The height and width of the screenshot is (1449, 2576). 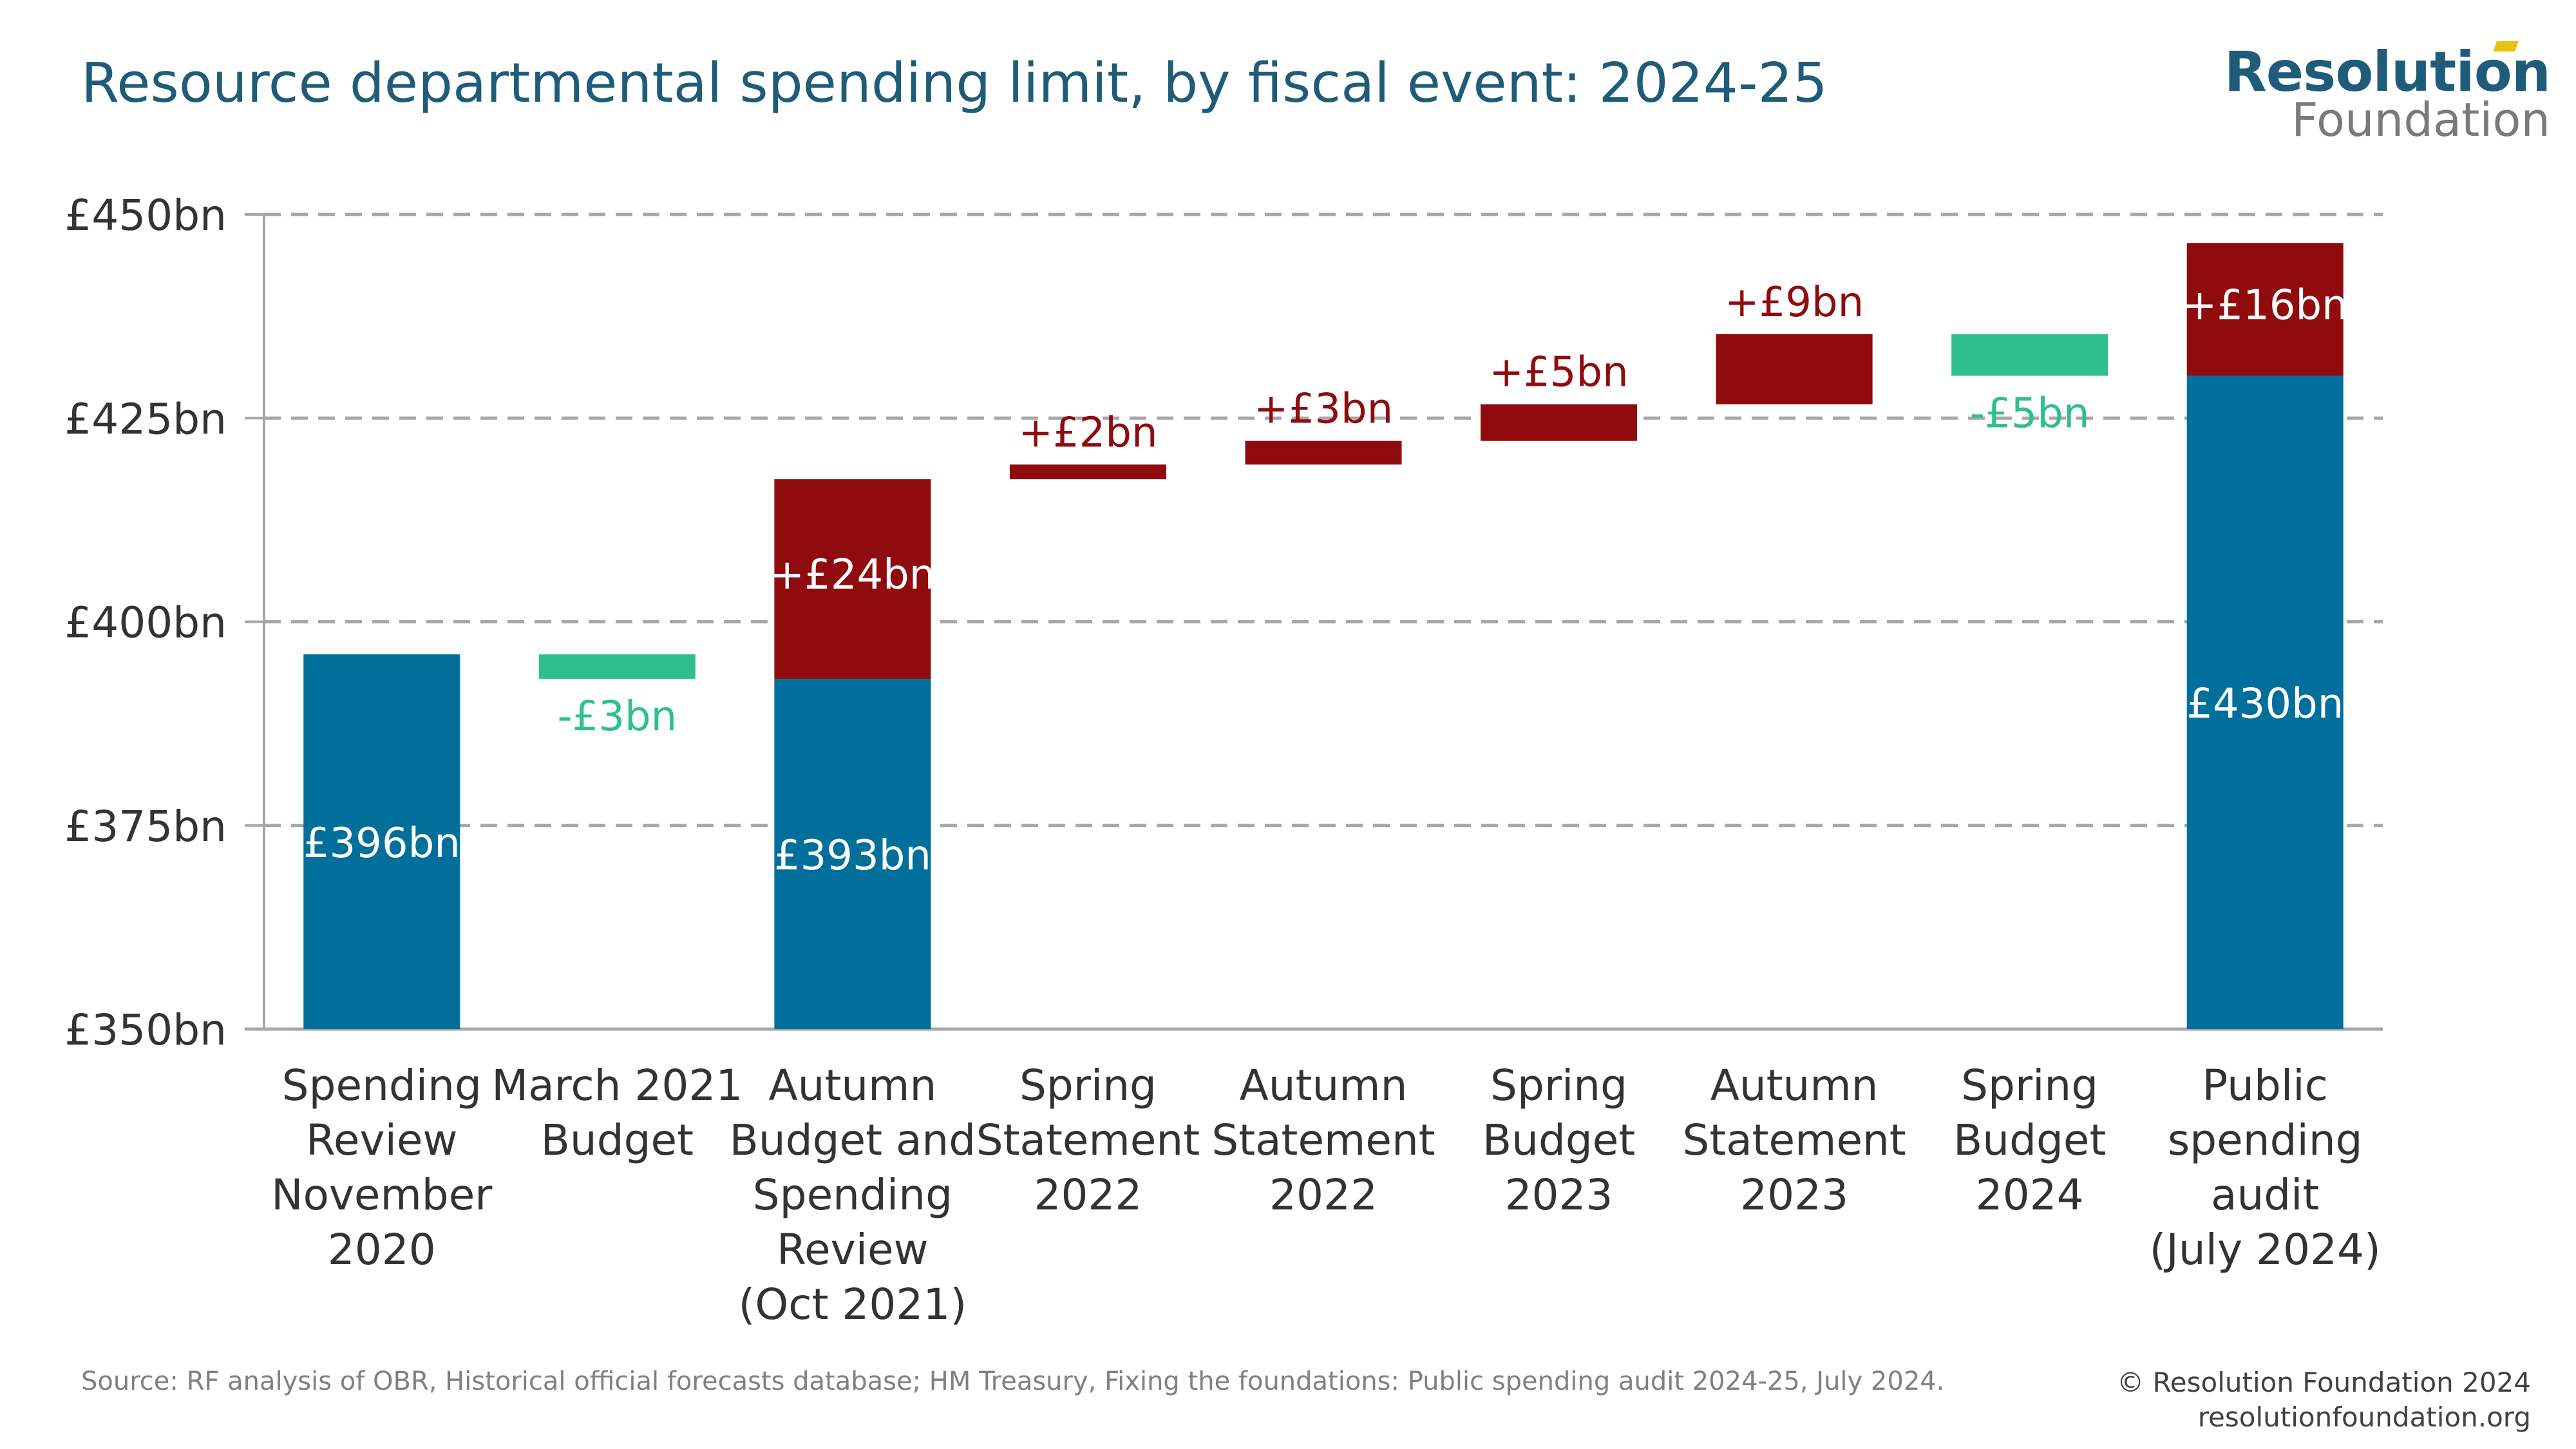 I want to click on x-category-label: March 2021, so click(x=617, y=1085).